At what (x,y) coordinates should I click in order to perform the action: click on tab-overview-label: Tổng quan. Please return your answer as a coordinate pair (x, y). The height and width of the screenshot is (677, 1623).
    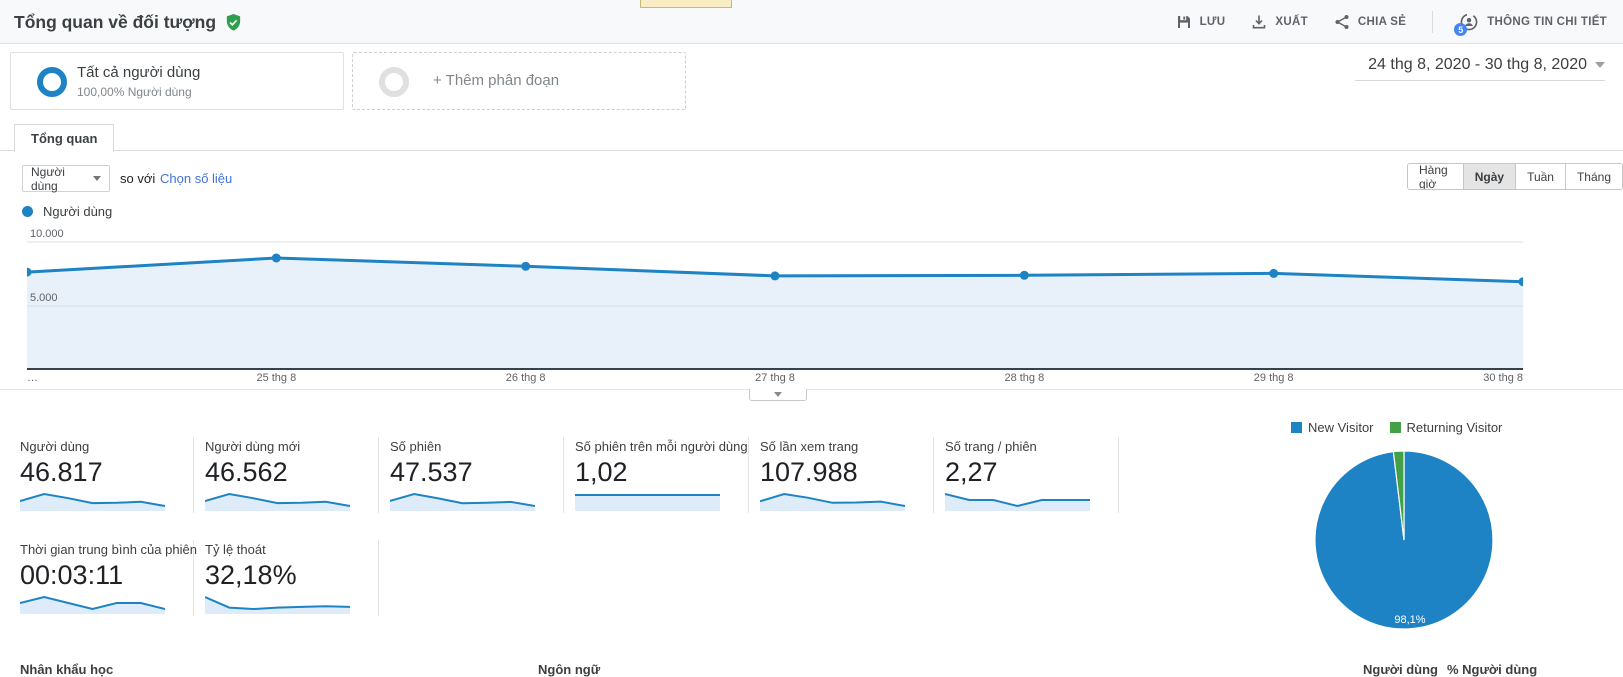
    Looking at the image, I should click on (64, 138).